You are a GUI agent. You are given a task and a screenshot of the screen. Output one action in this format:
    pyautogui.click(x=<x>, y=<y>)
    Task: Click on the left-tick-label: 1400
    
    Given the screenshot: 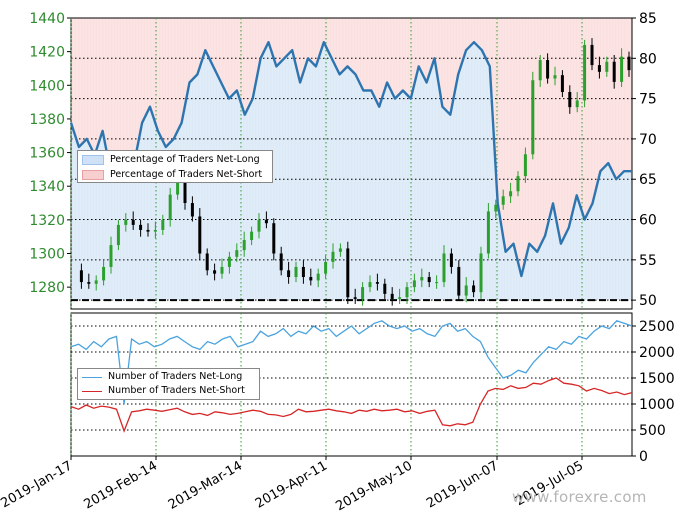 What is the action you would take?
    pyautogui.click(x=47, y=86)
    